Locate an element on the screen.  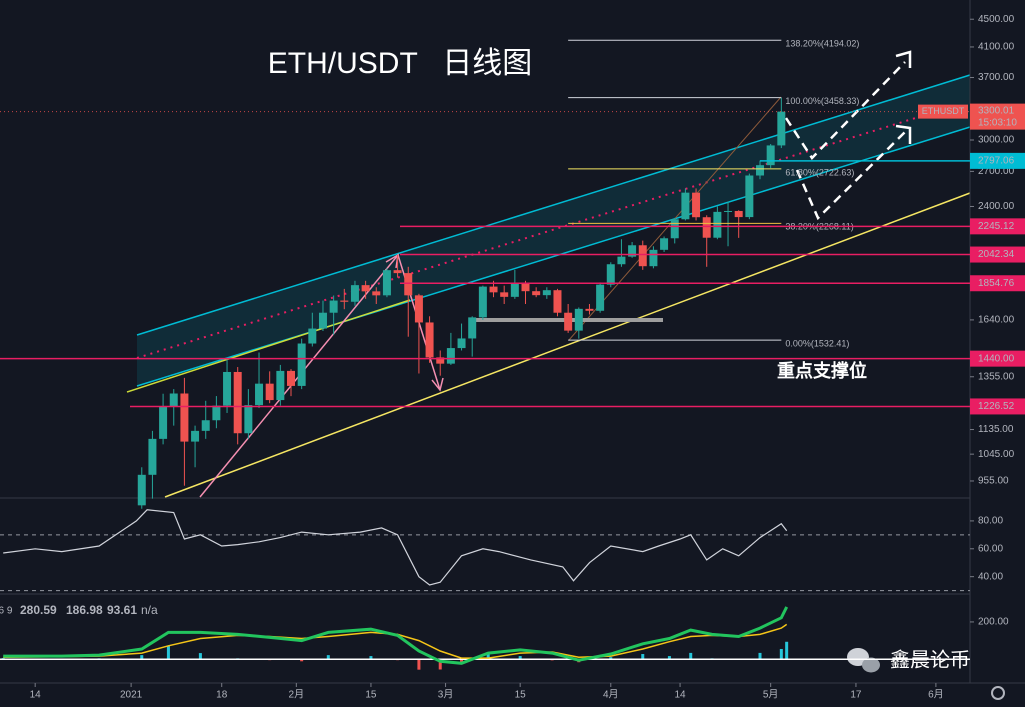
y-tick-label: 2700.00 is located at coordinates (996, 171).